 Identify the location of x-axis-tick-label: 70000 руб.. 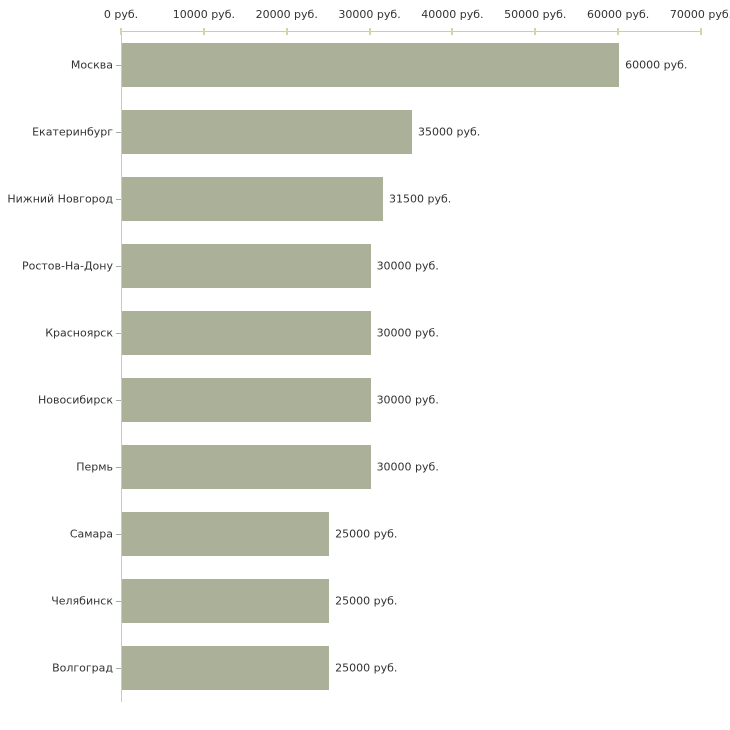
(699, 14).